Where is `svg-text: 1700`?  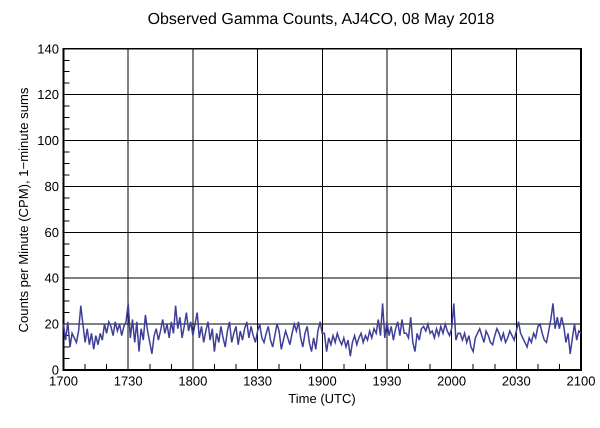
svg-text: 1700 is located at coordinates (63, 381).